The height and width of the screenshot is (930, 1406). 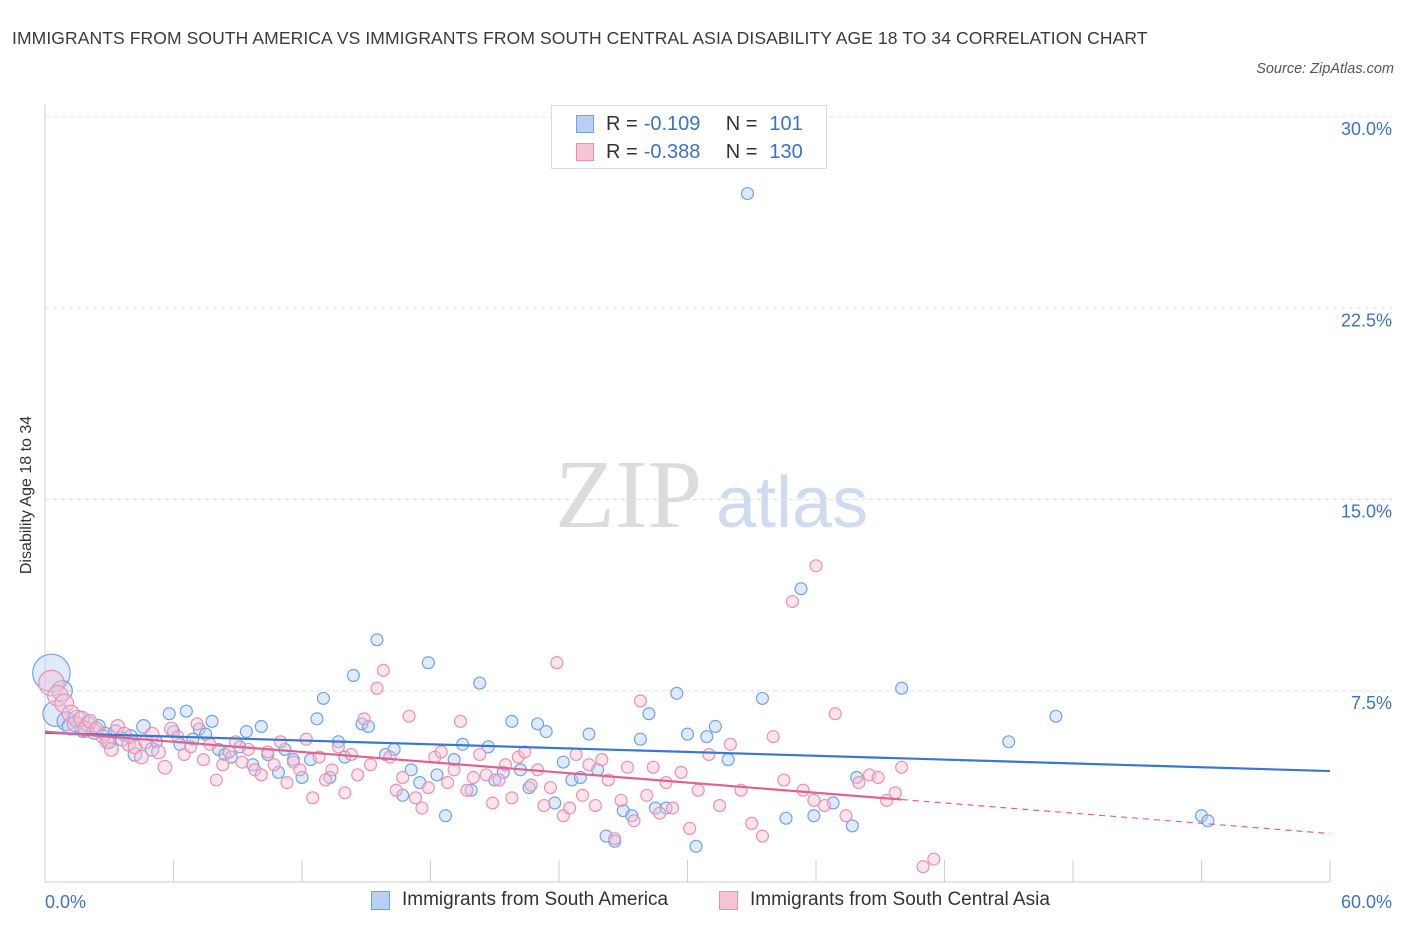 I want to click on legend-swatch-south-america, so click(x=585, y=124).